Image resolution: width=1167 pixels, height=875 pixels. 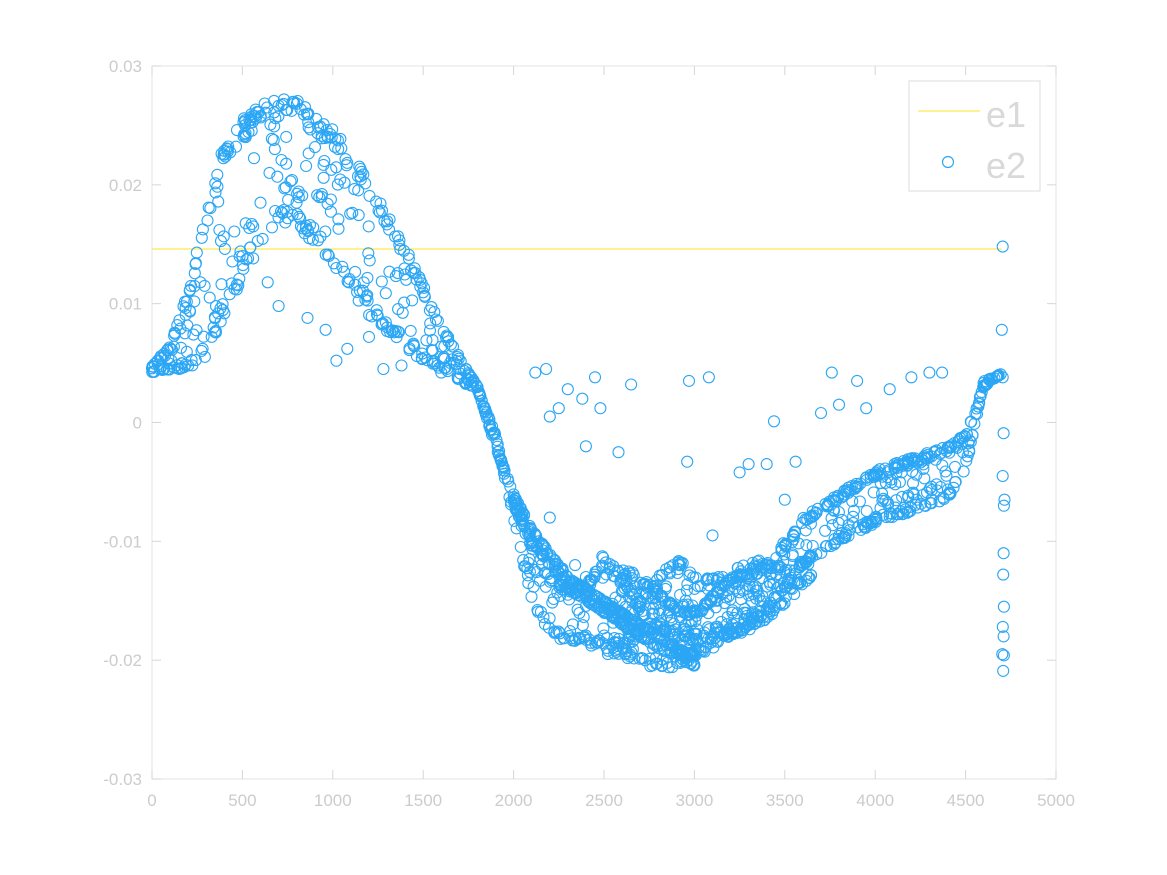 I want to click on y-tick-label: 0.01, so click(x=125, y=304).